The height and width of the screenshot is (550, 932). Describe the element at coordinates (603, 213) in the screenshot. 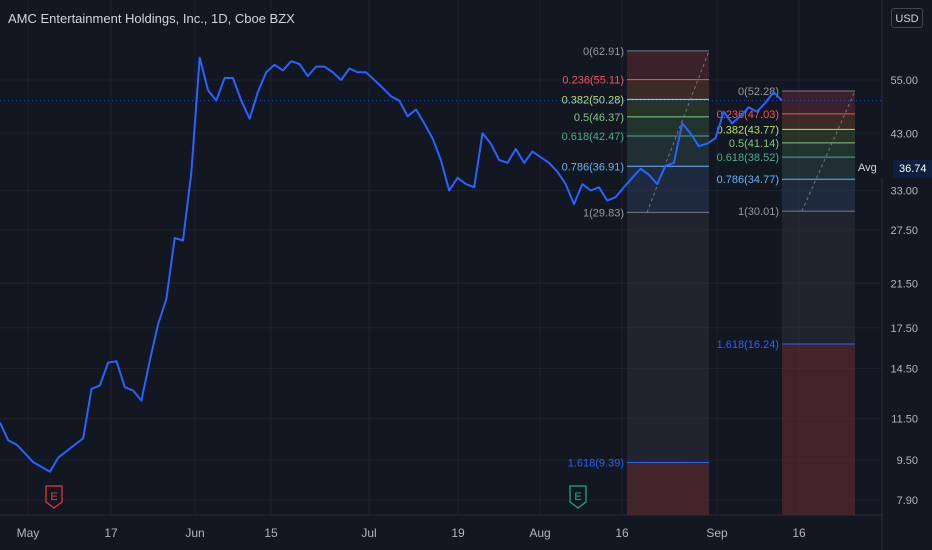

I see `fib-level-label: 1(29.83)` at that location.